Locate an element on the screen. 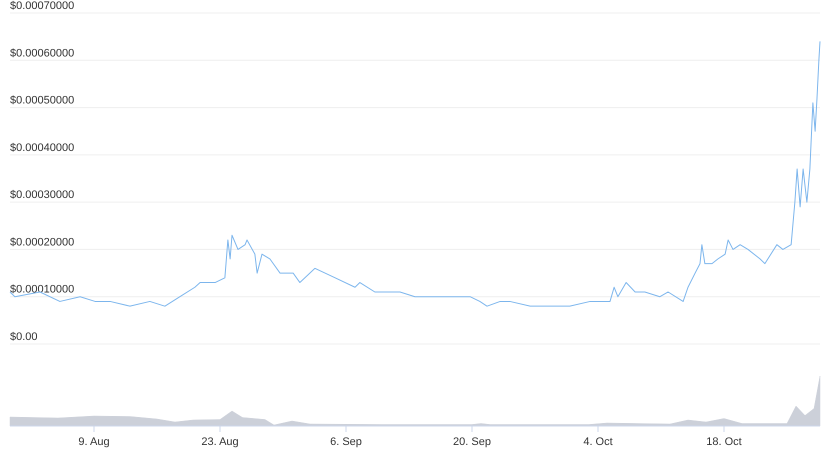 The height and width of the screenshot is (450, 835). y-tick-label: $0.00020000 is located at coordinates (42, 242).